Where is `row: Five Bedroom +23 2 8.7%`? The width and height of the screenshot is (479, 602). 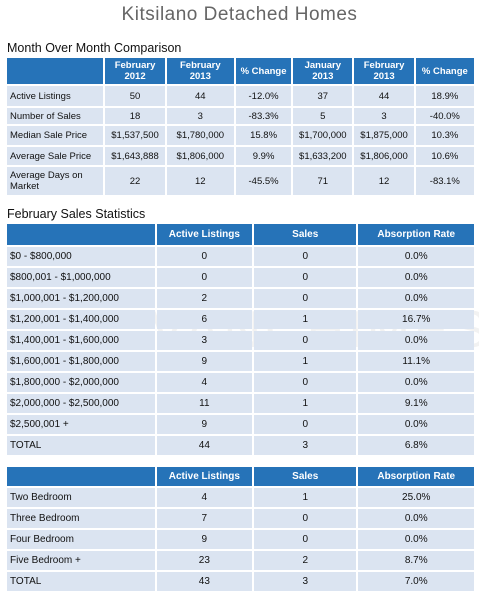
row: Five Bedroom +23 2 8.7% is located at coordinates (240, 560).